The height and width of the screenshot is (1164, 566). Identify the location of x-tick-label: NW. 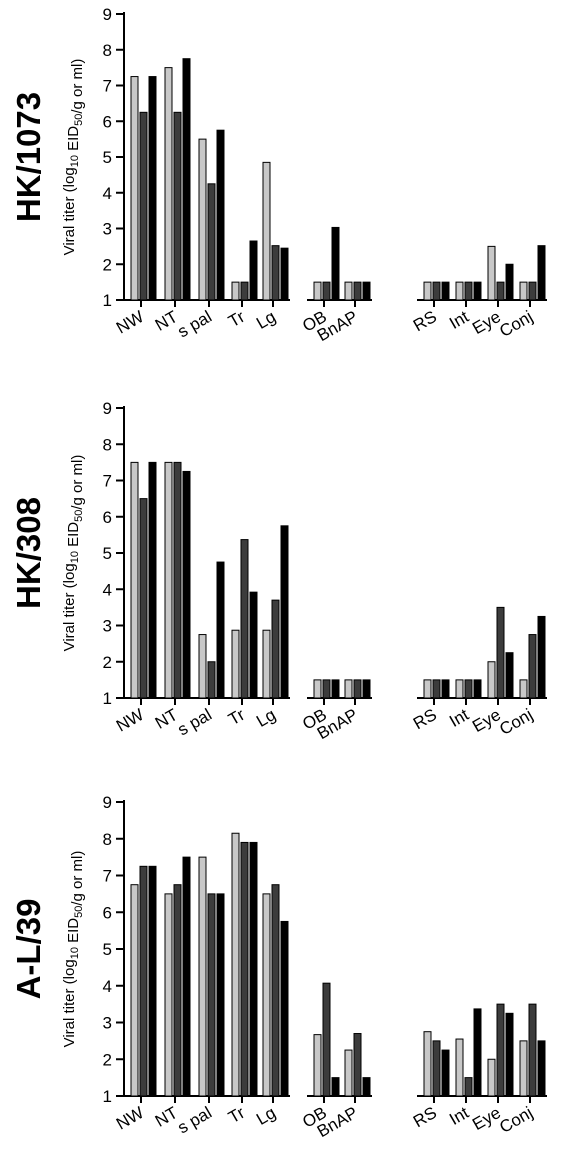
(130, 1118).